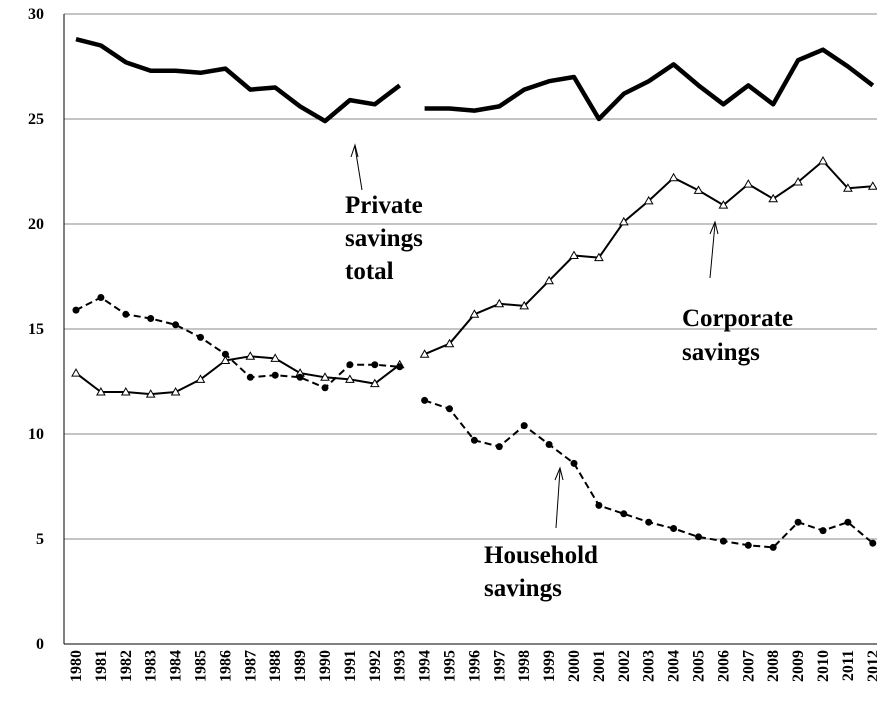 The width and height of the screenshot is (877, 705). Describe the element at coordinates (250, 666) in the screenshot. I see `x-tick-label: 1987` at that location.